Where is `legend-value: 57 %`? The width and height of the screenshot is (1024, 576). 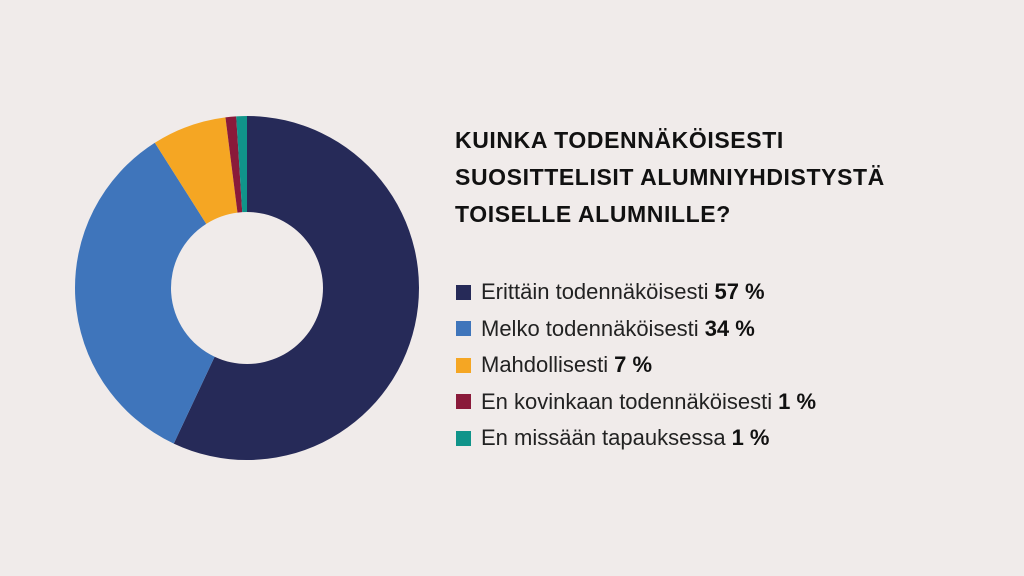 legend-value: 57 % is located at coordinates (739, 292).